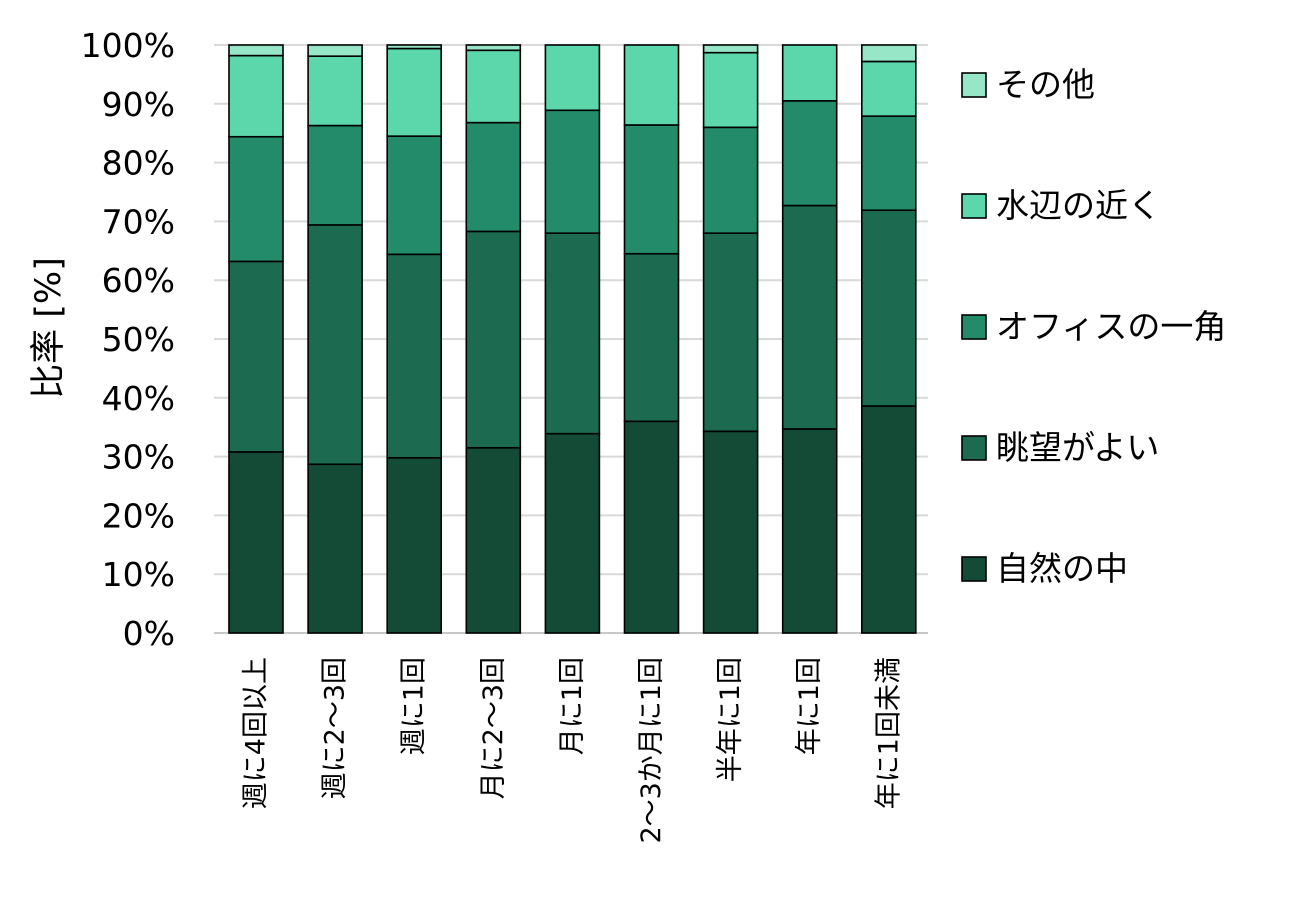 The image size is (1299, 916). What do you see at coordinates (809, 706) in the screenshot?
I see `x-category-label: 年に1回` at bounding box center [809, 706].